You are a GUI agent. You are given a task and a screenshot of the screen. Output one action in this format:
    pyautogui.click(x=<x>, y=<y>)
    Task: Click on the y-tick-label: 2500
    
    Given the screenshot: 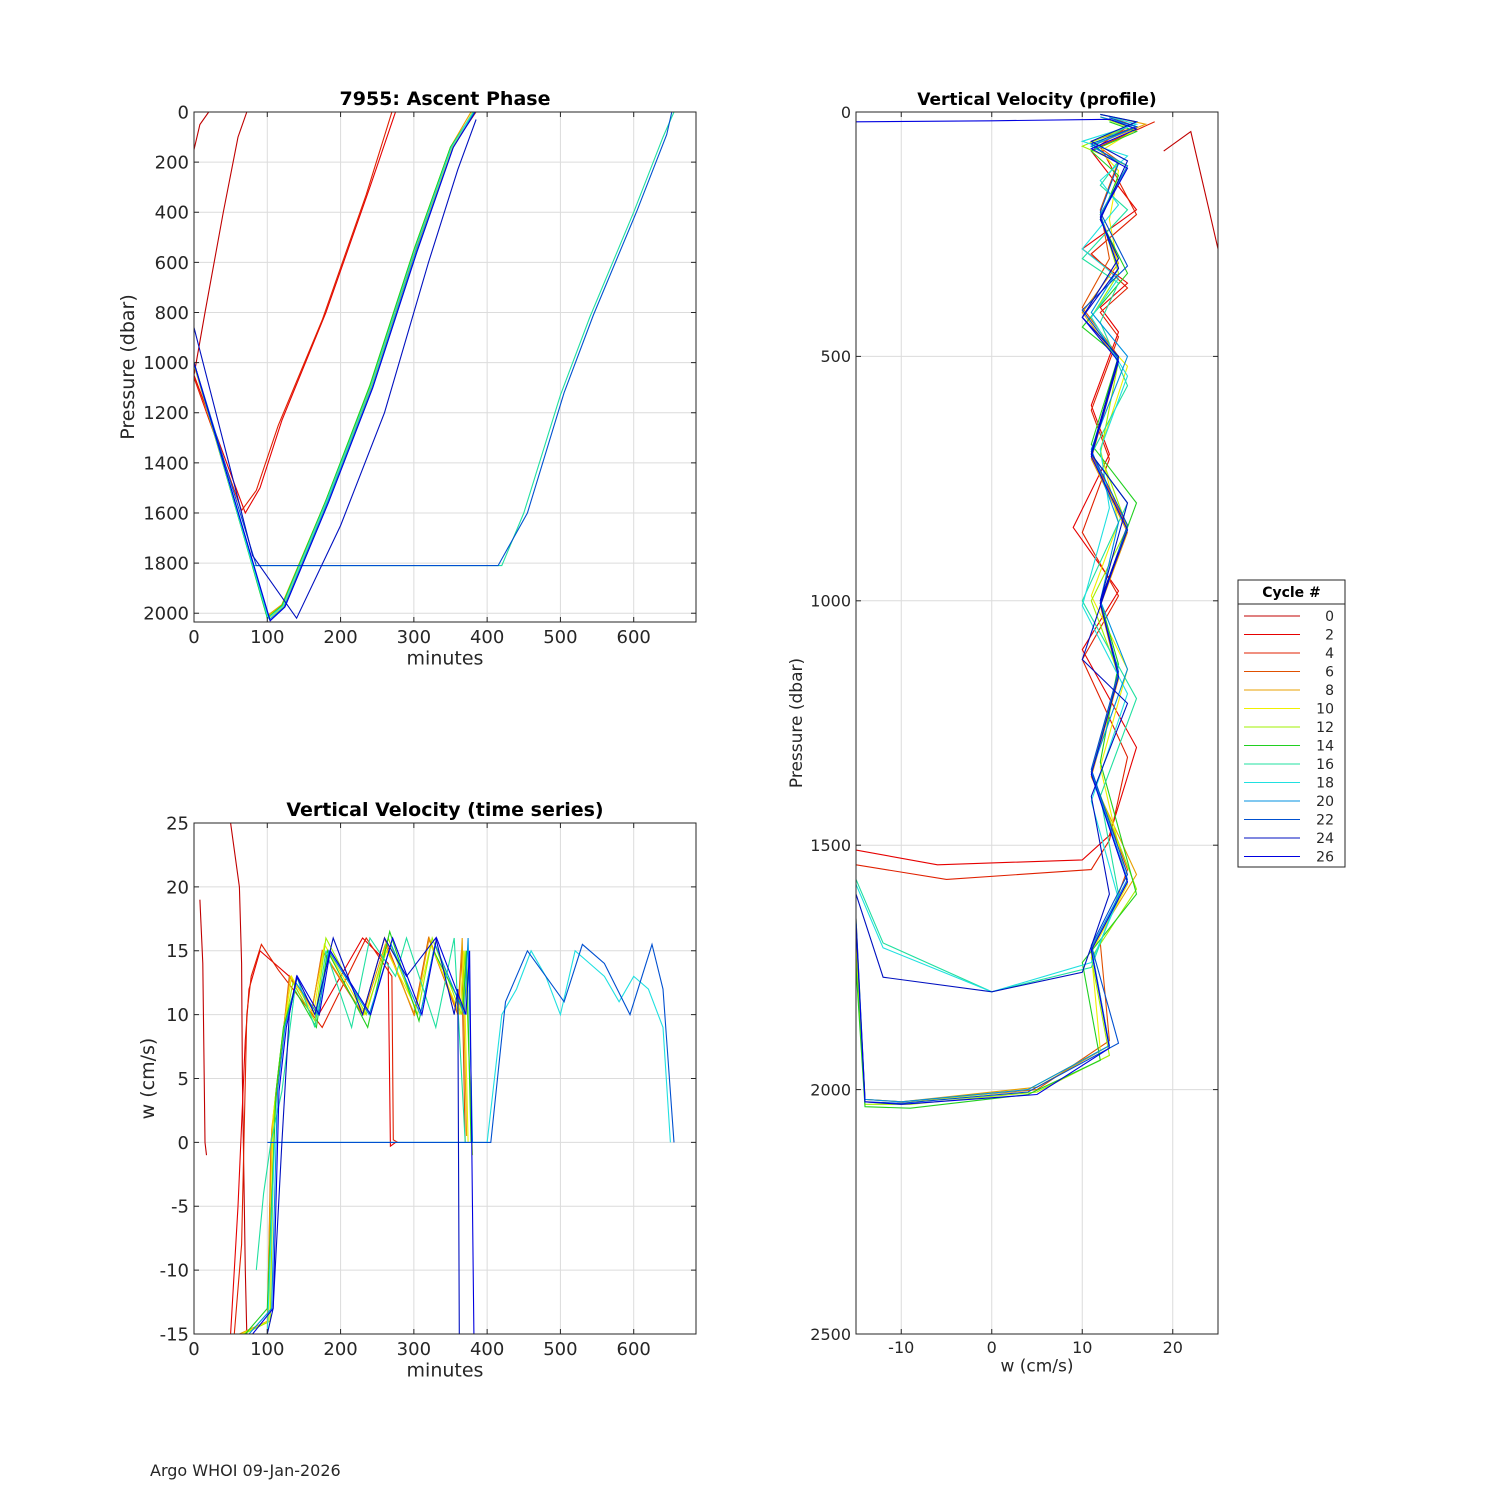 What is the action you would take?
    pyautogui.click(x=830, y=1334)
    